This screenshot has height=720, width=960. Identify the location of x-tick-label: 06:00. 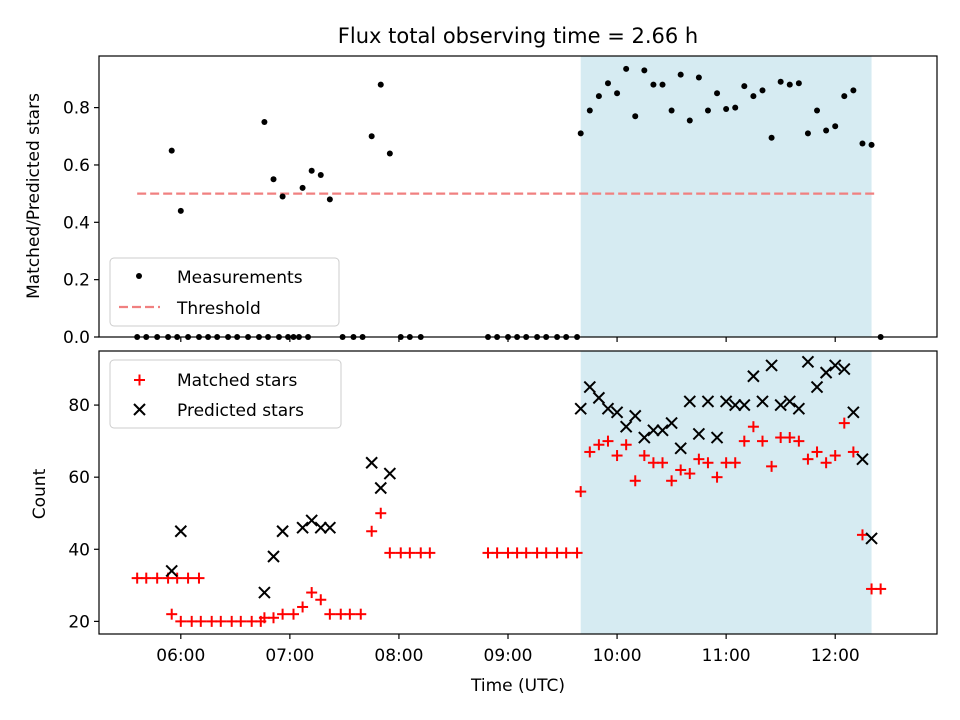
(180, 656).